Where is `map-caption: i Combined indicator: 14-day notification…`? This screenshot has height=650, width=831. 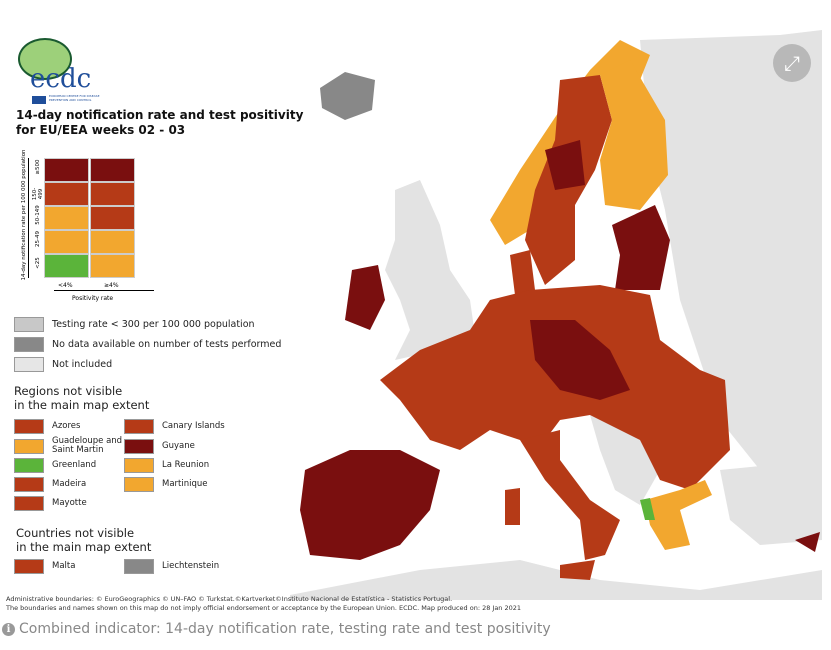
map-caption: i Combined indicator: 14-day notification… is located at coordinates (276, 629).